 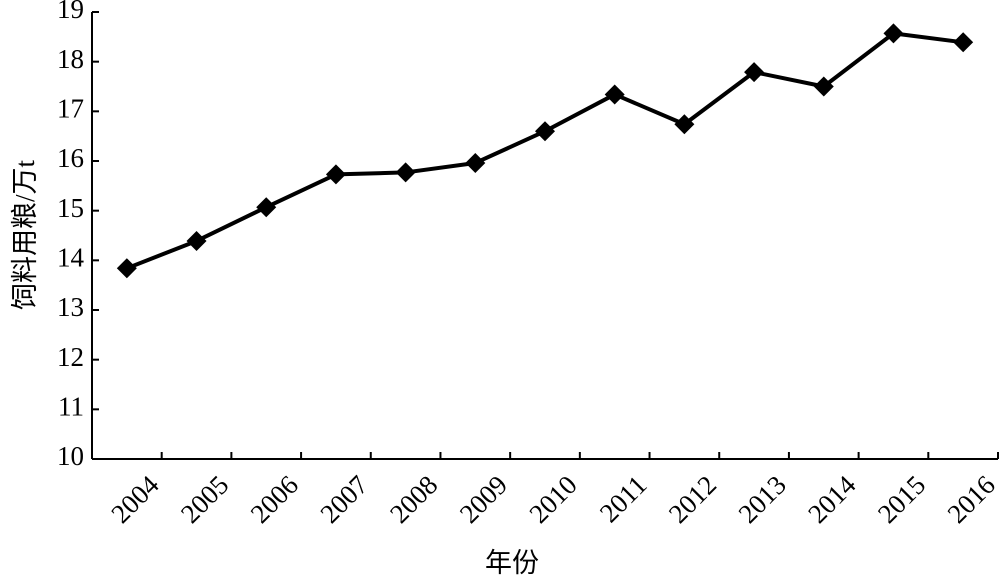 I want to click on x-tick-label: 2012, so click(x=692, y=499).